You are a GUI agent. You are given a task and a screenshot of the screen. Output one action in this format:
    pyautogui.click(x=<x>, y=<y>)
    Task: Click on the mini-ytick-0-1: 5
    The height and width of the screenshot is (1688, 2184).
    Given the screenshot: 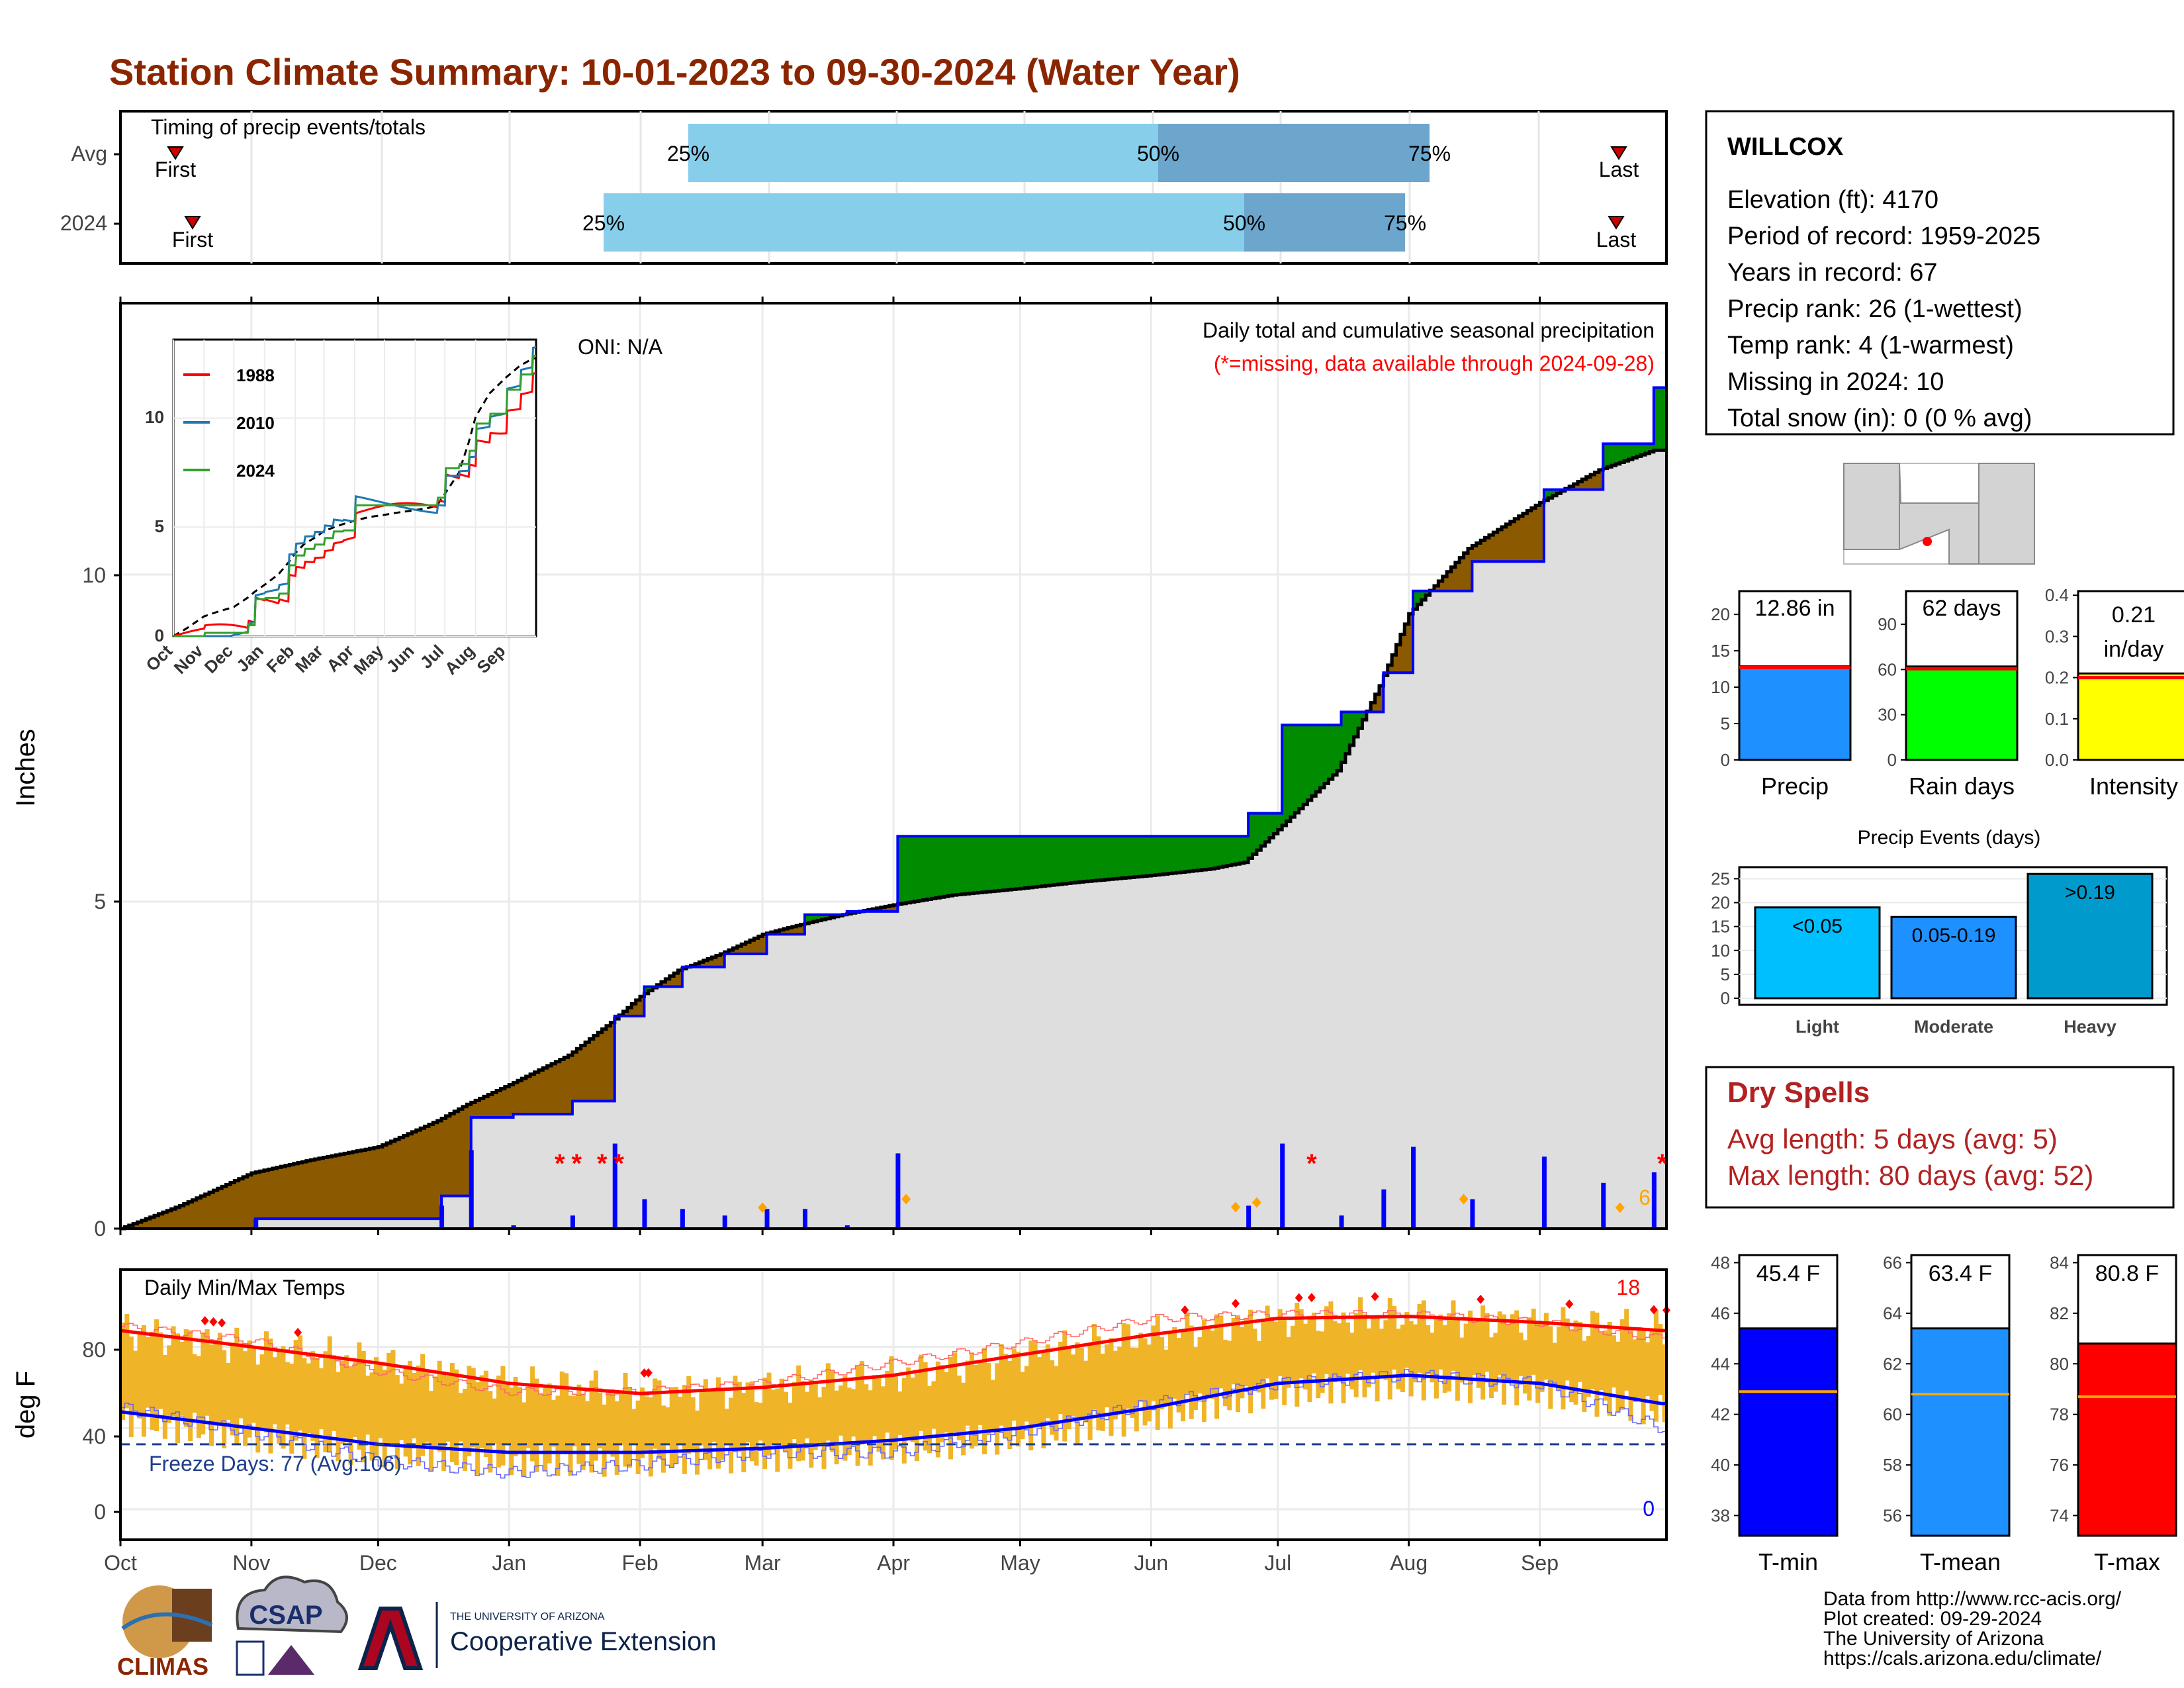 What is the action you would take?
    pyautogui.click(x=1726, y=723)
    